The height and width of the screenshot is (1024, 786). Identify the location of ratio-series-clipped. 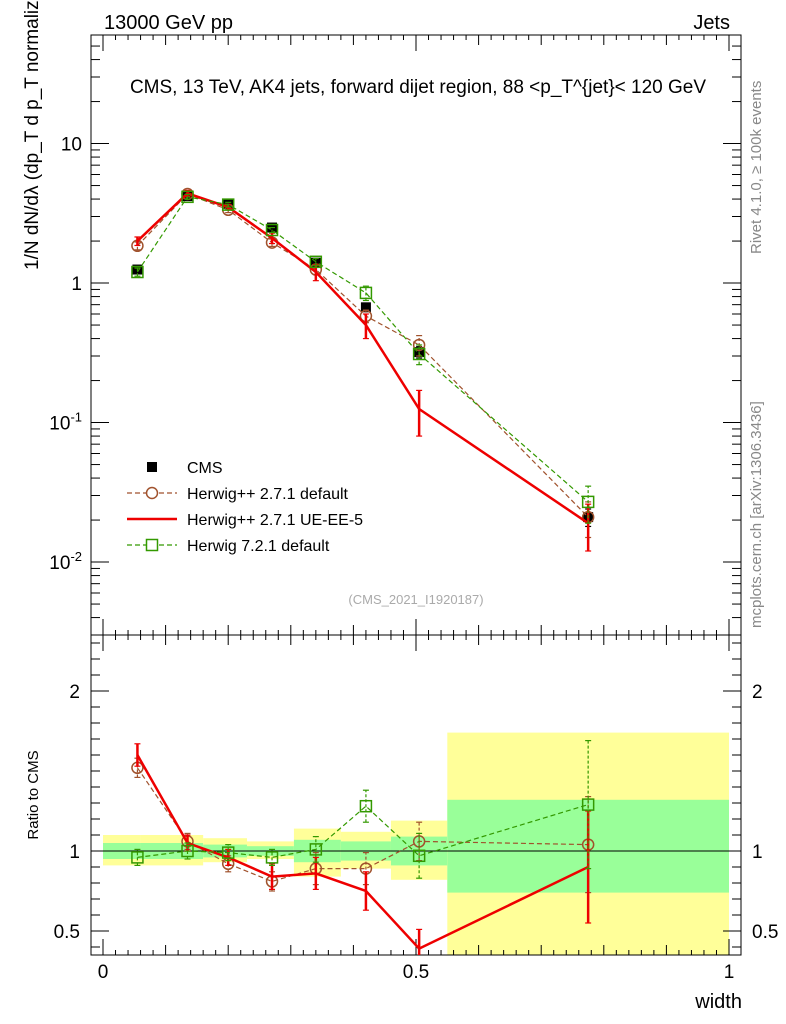
(363, 847).